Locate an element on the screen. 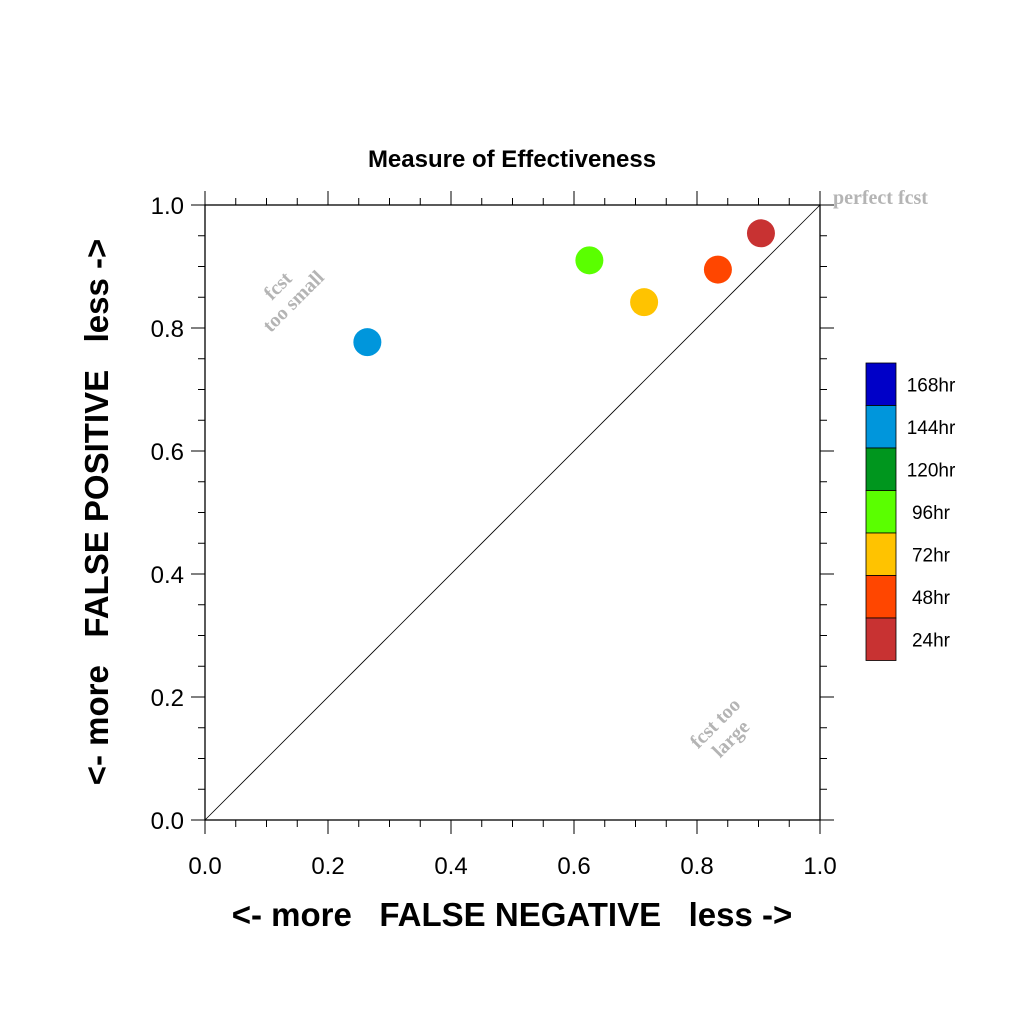  data-point-24hr is located at coordinates (760, 233).